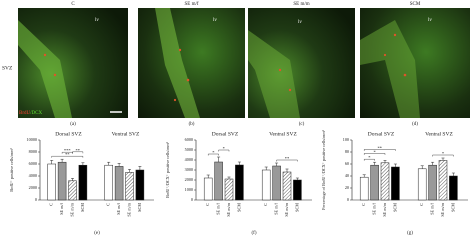 The height and width of the screenshot is (240, 474). What do you see at coordinates (7, 68) in the screenshot?
I see `row-label: SVZ` at bounding box center [7, 68].